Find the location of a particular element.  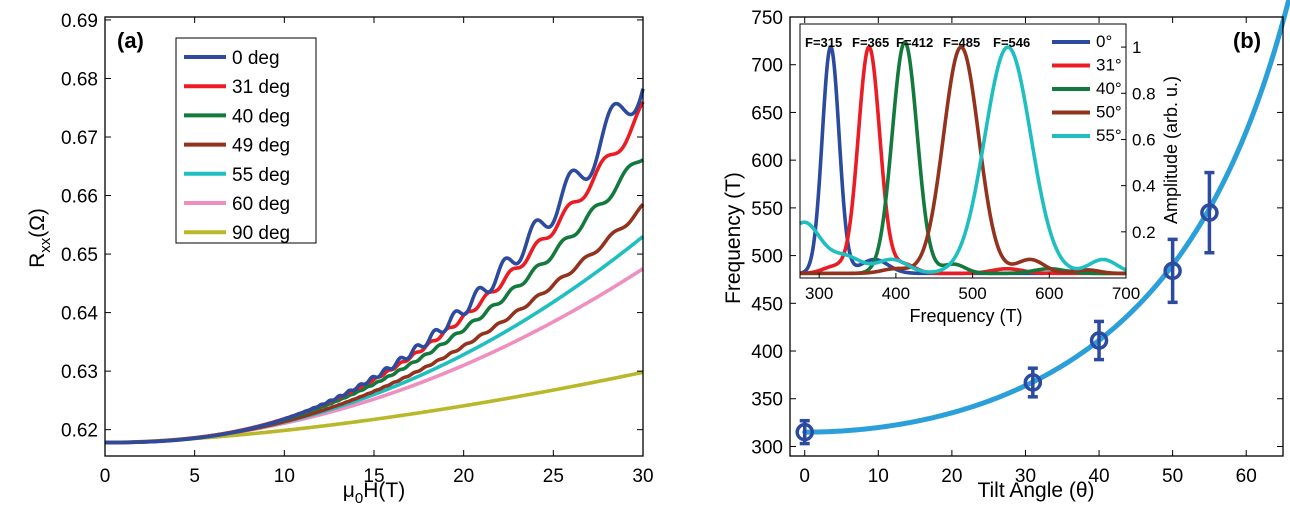

legend-entry-90-deg: 90 deg is located at coordinates (261, 233).